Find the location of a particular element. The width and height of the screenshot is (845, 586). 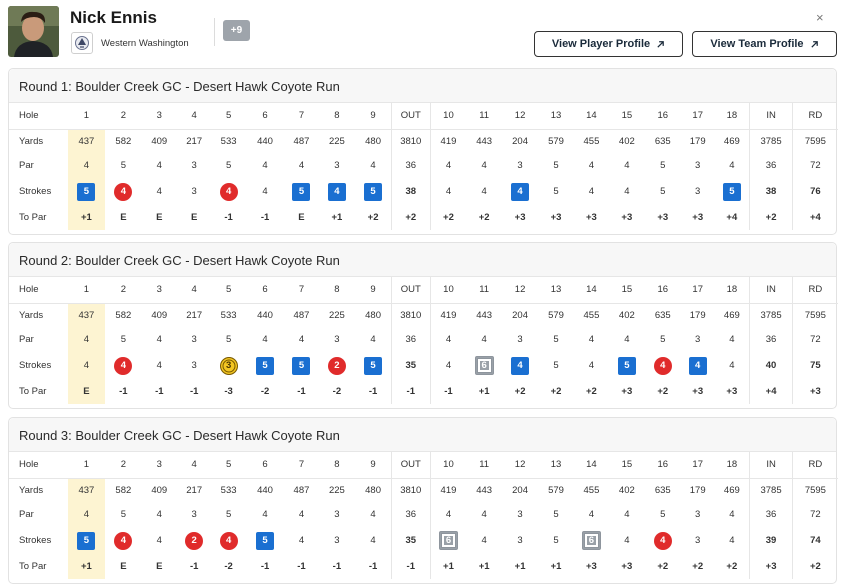

dbogey-marker: 6 is located at coordinates (591, 541).